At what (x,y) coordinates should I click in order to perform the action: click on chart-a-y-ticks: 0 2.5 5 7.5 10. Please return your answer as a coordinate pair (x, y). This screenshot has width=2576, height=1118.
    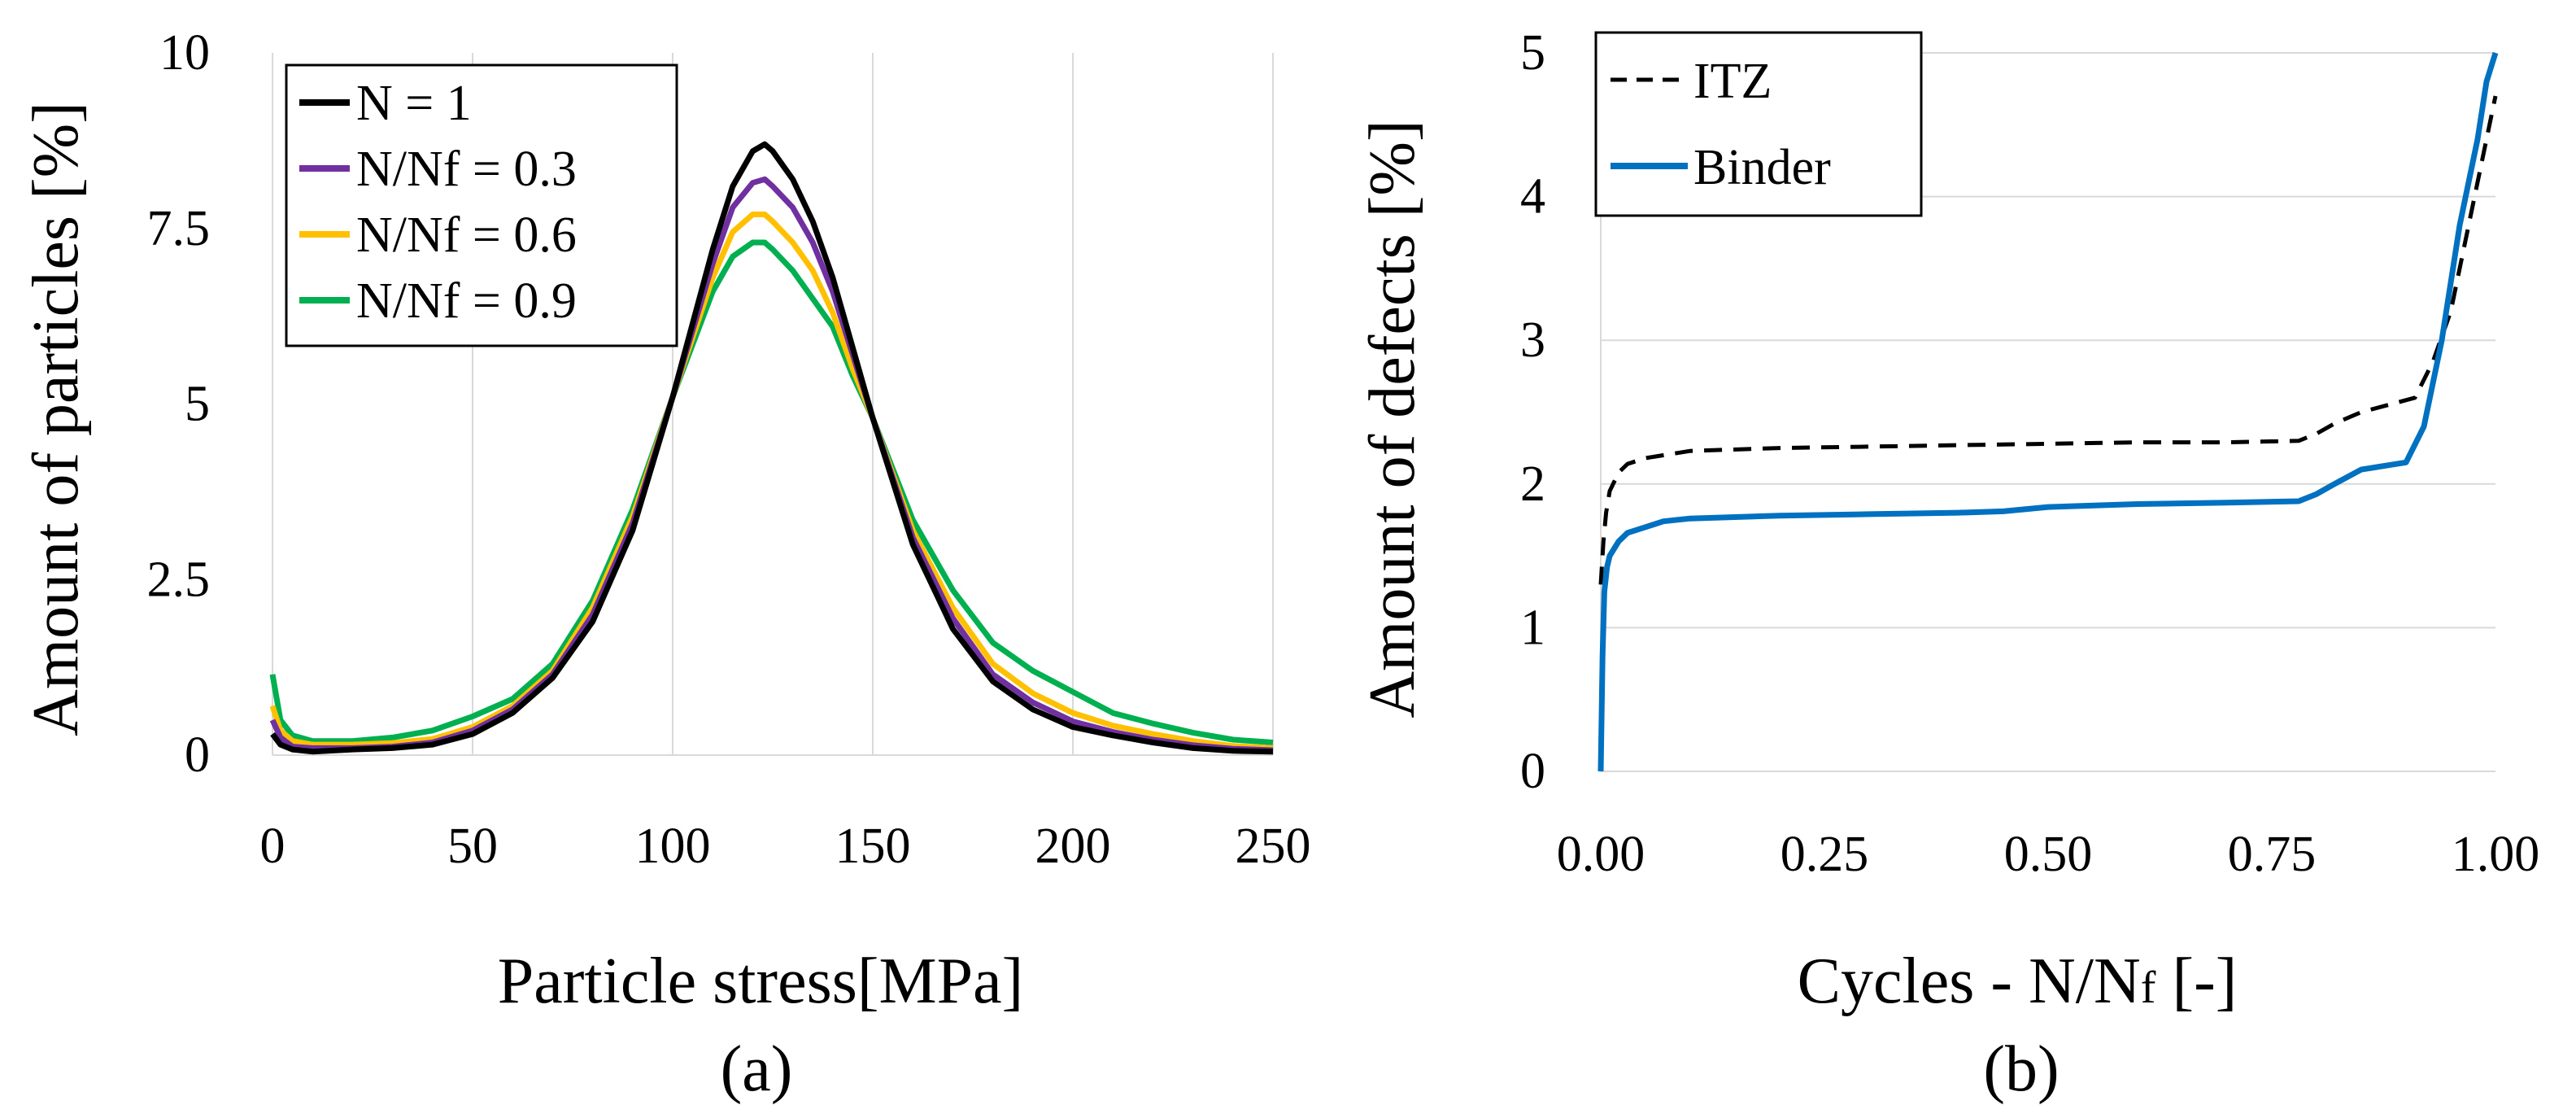
    Looking at the image, I should click on (179, 404).